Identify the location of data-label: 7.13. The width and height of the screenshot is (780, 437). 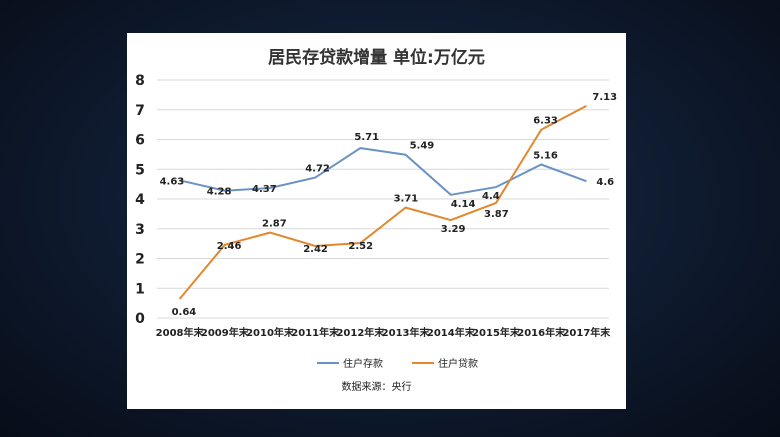
(604, 97).